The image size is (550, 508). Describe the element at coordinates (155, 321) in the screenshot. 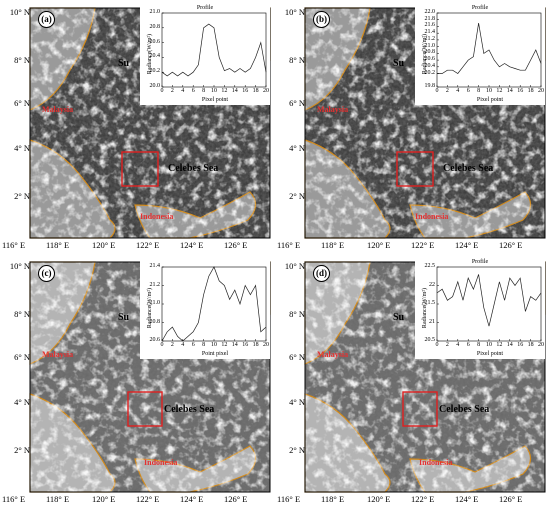

I see `y-tick-label: 20.8` at that location.